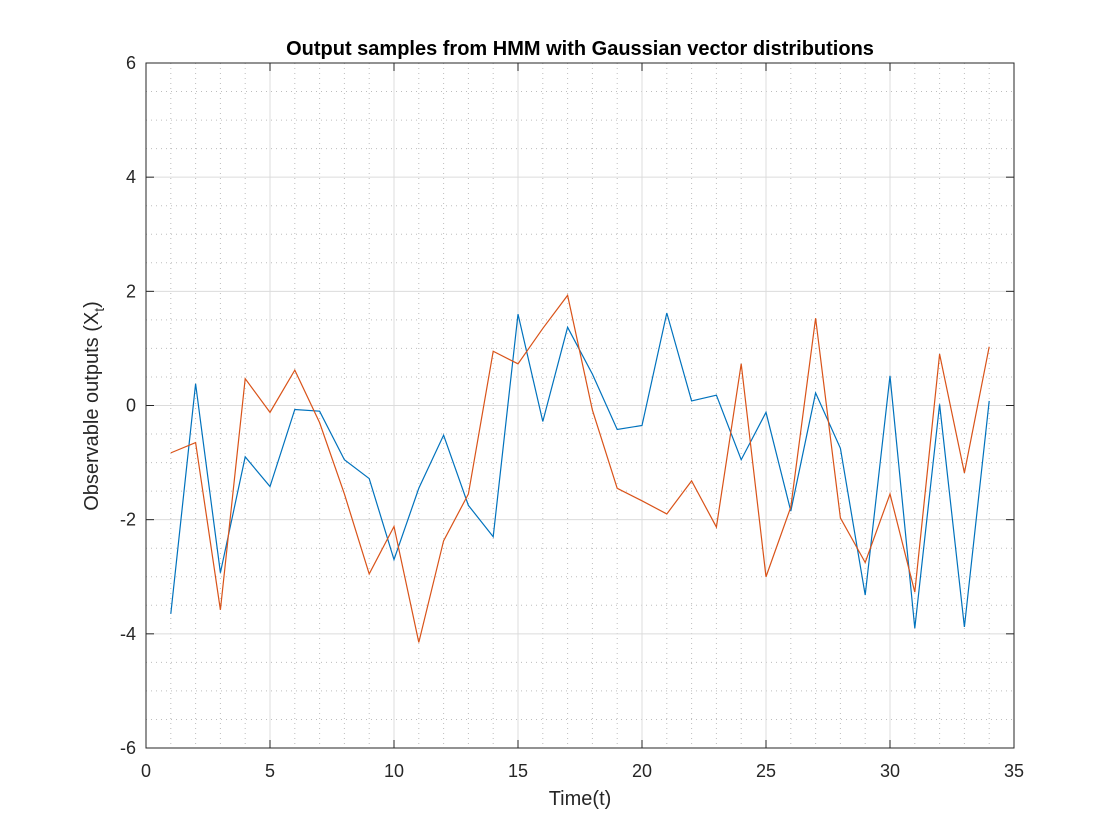  Describe the element at coordinates (128, 520) in the screenshot. I see `y-tick-label: -2` at that location.